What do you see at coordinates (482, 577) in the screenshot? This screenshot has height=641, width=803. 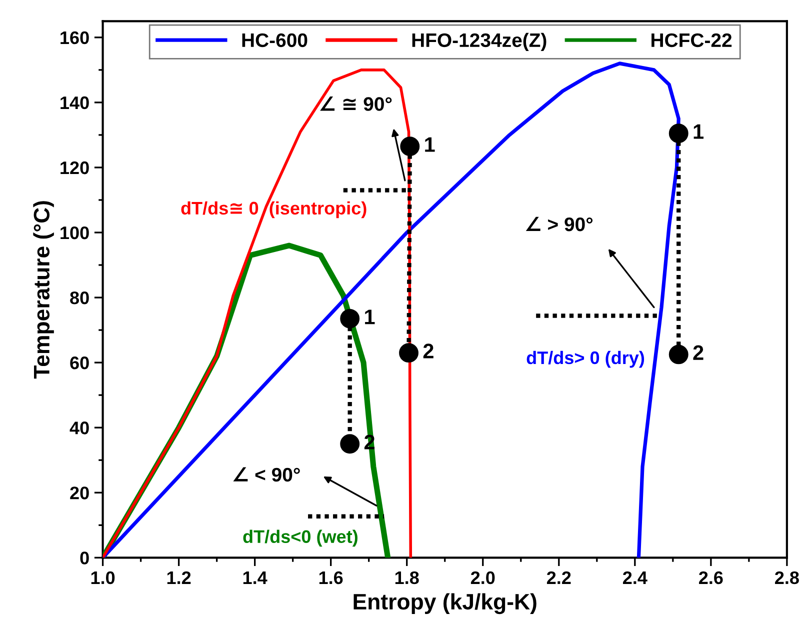 I see `x-tick-label: 2.0` at bounding box center [482, 577].